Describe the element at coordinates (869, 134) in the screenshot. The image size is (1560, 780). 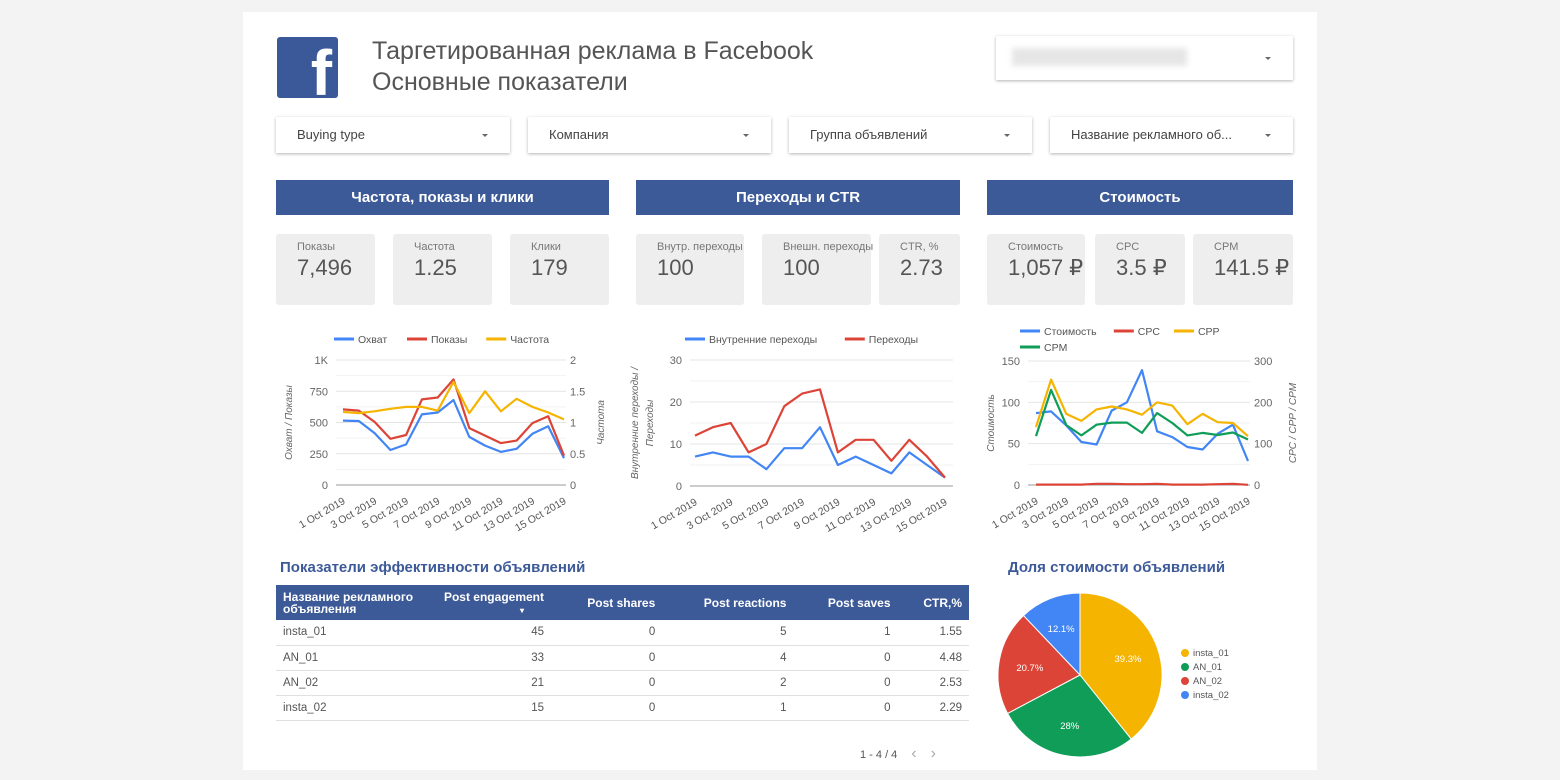
I see `filter-label: Группа объявлений` at that location.